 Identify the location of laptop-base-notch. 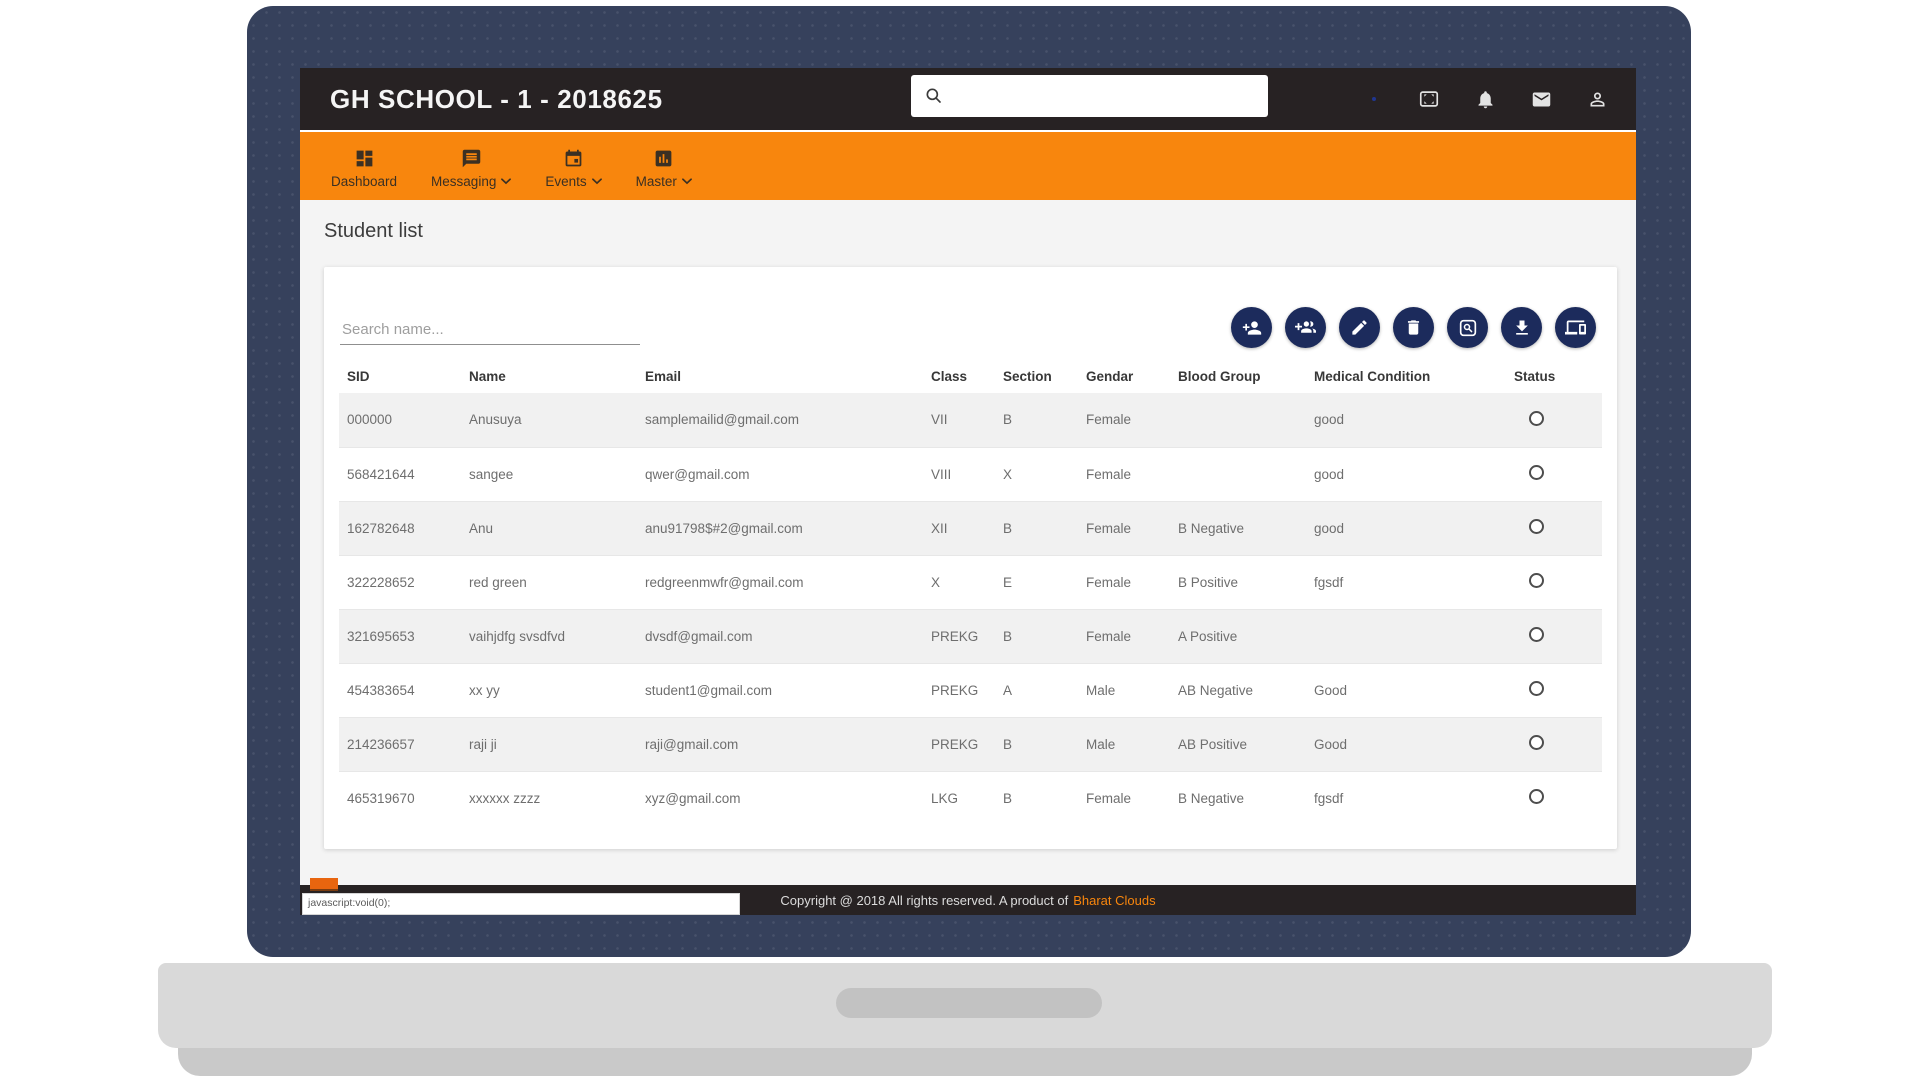
(969, 1003).